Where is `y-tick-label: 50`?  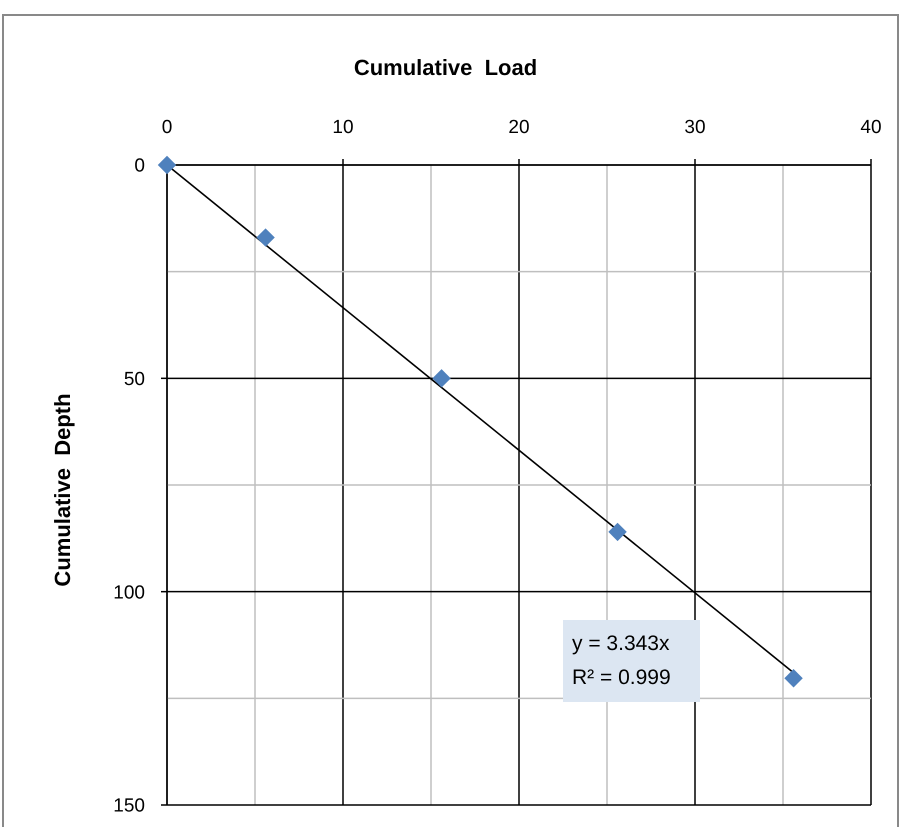 y-tick-label: 50 is located at coordinates (134, 379).